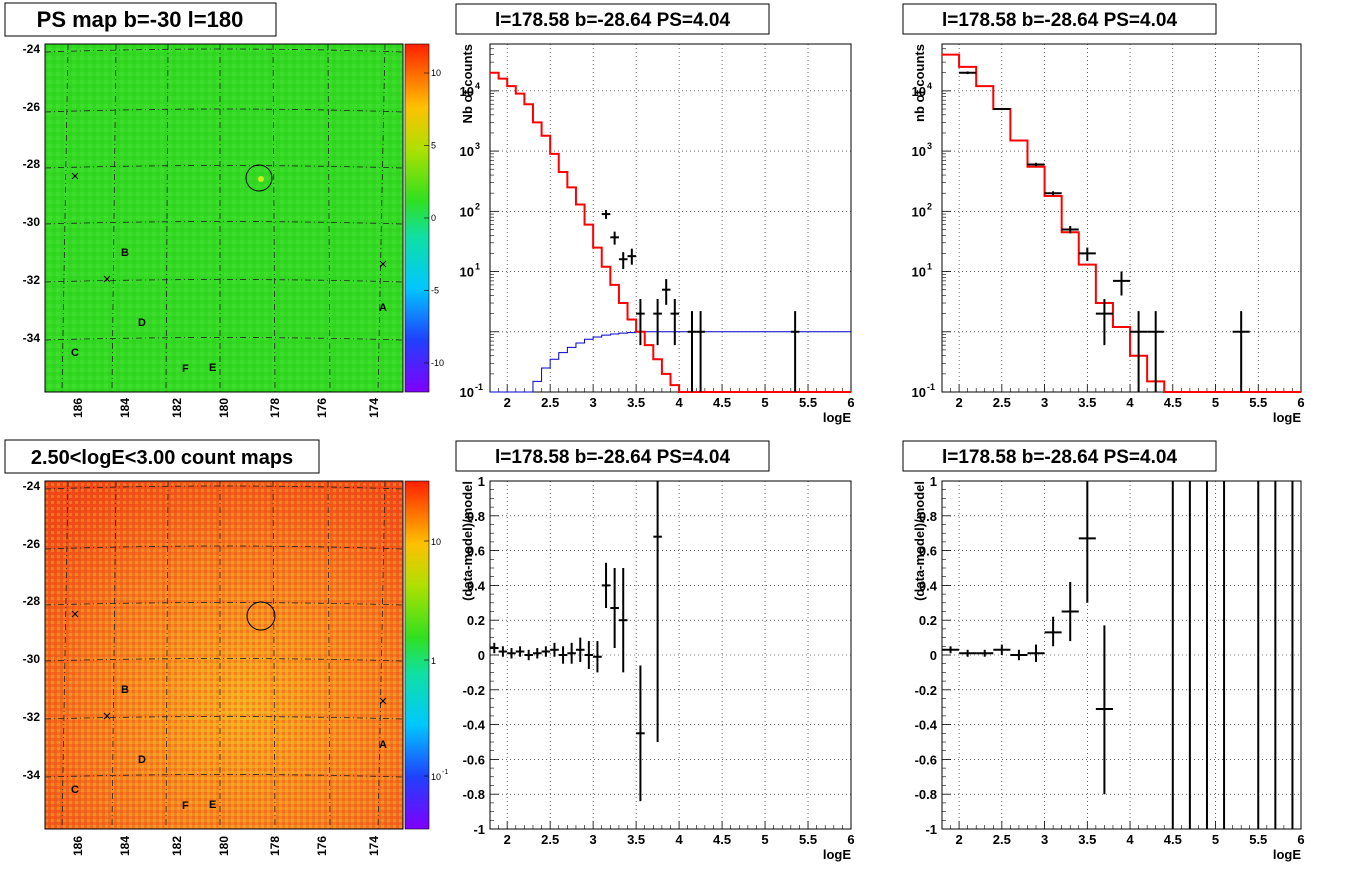  Describe the element at coordinates (383, 308) in the screenshot. I see `map-top-letter-a: A` at that location.